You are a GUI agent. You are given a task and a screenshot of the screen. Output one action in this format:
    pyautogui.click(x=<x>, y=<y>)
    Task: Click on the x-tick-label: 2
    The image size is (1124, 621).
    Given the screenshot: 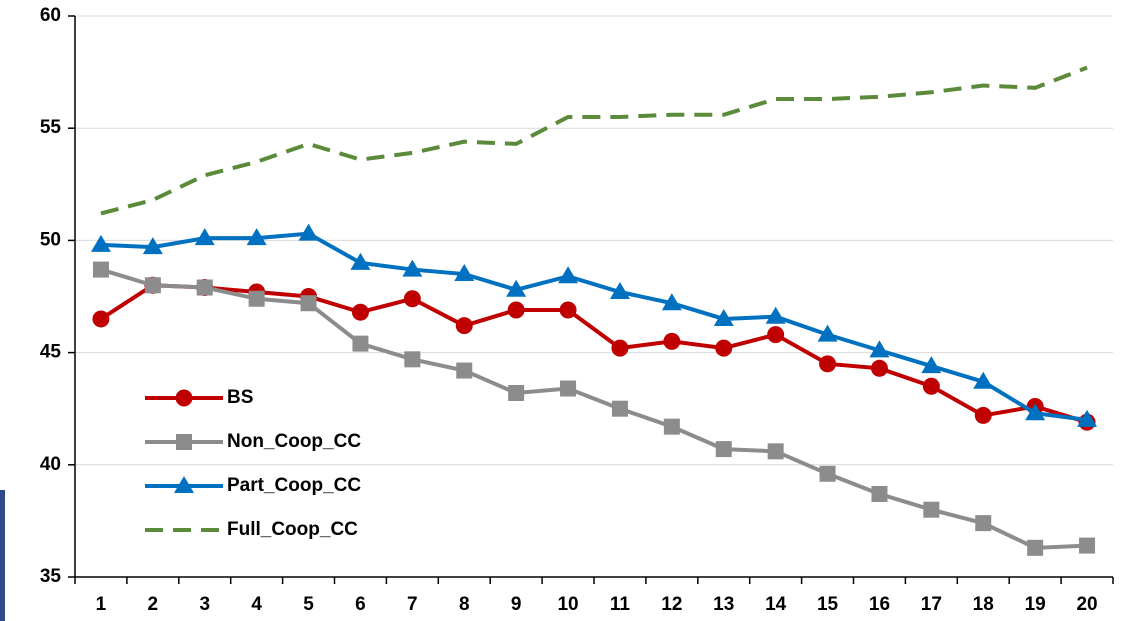 What is the action you would take?
    pyautogui.click(x=153, y=604)
    